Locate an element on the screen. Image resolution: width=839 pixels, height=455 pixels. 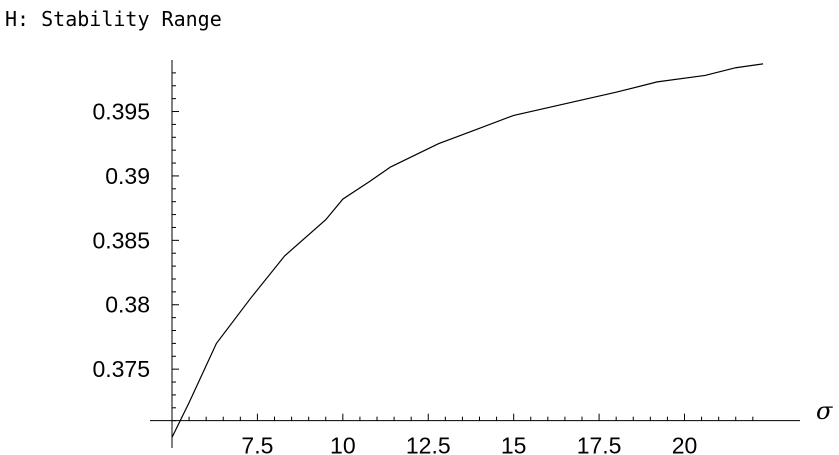
x-tick-label: 7.5 is located at coordinates (257, 444).